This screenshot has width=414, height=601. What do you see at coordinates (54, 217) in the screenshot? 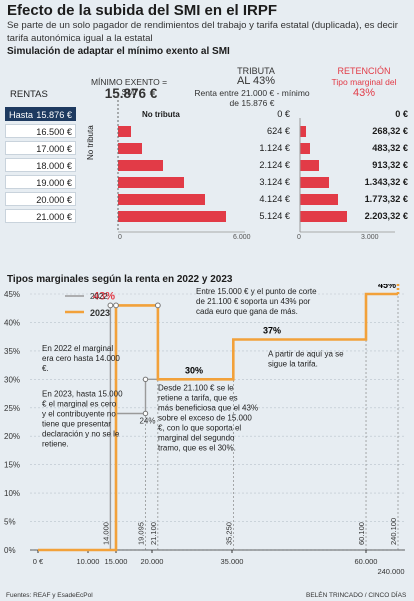
I see `renta-value: 21.000 €` at bounding box center [54, 217].